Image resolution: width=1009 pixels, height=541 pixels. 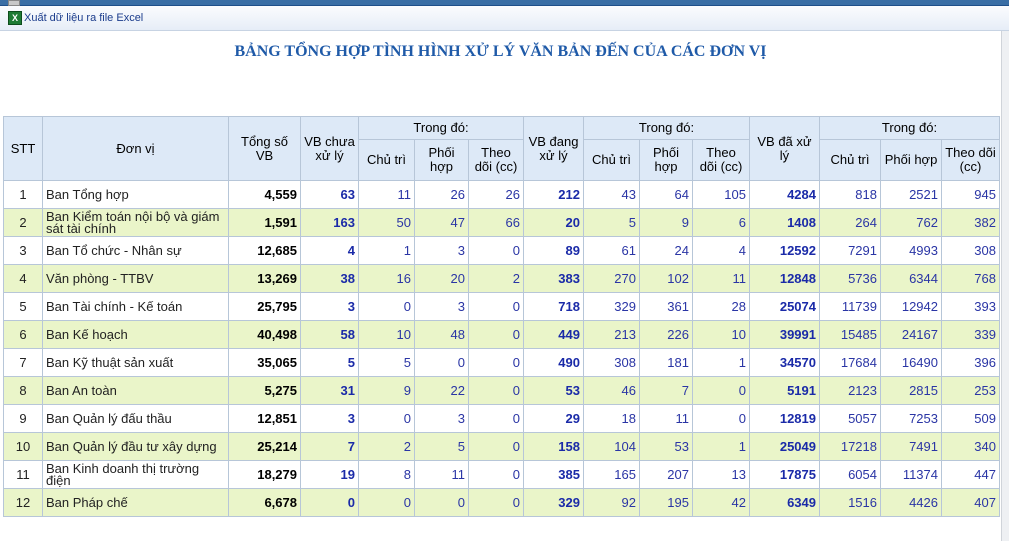 What do you see at coordinates (14, 3) in the screenshot?
I see `window-icon` at bounding box center [14, 3].